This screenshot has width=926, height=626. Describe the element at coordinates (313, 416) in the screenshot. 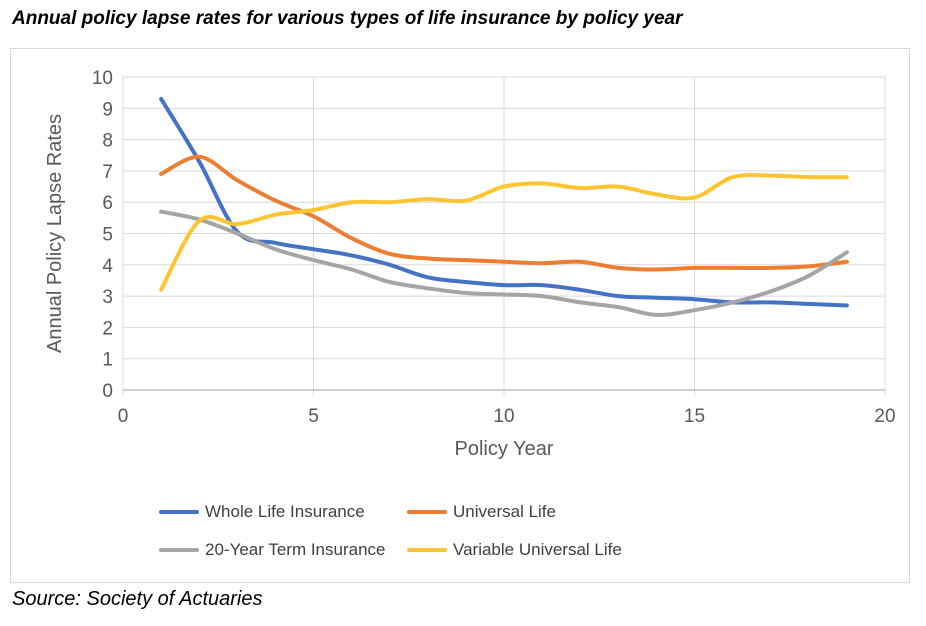

I see `x-tick-label: 5` at that location.